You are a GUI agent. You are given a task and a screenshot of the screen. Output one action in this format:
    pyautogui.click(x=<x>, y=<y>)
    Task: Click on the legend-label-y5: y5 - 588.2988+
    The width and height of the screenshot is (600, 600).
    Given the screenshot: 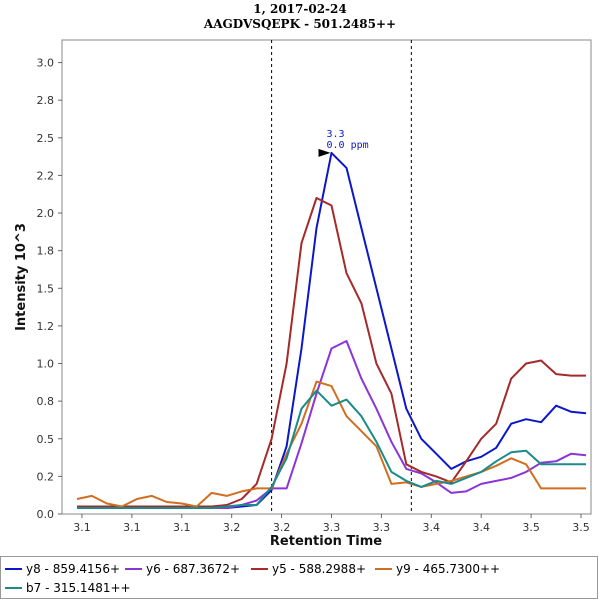 What is the action you would take?
    pyautogui.click(x=319, y=569)
    